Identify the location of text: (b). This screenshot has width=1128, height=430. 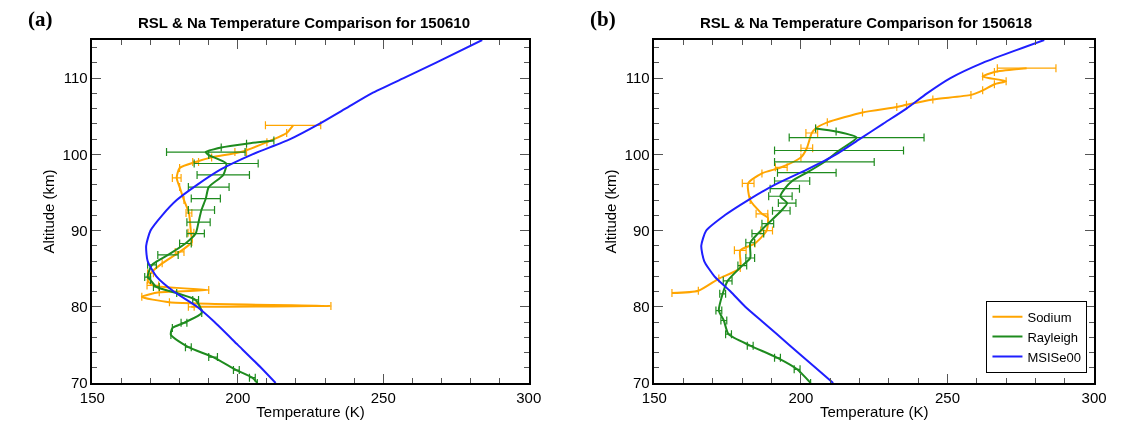
(603, 19).